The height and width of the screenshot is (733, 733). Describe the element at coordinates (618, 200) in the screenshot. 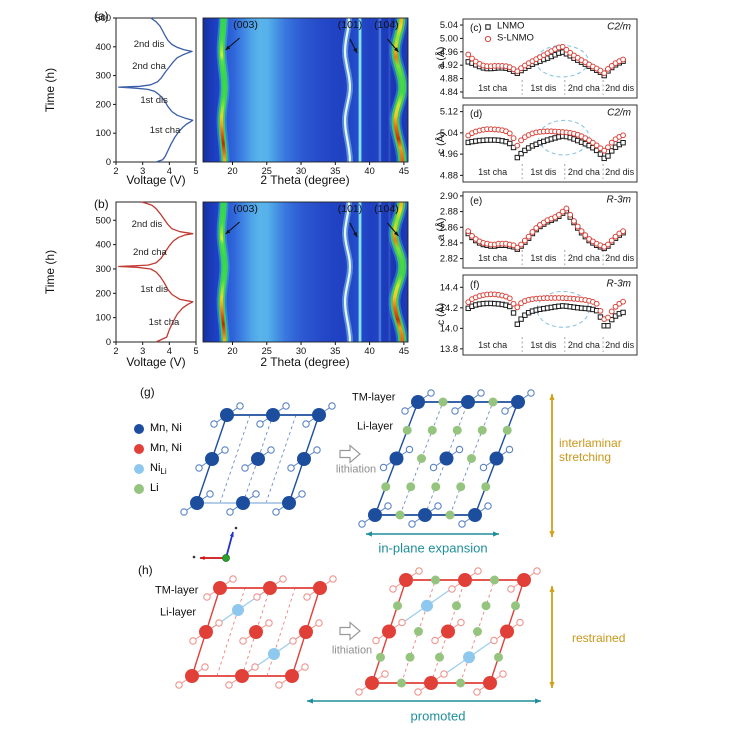

I see `e-phase-label: R-3m` at that location.